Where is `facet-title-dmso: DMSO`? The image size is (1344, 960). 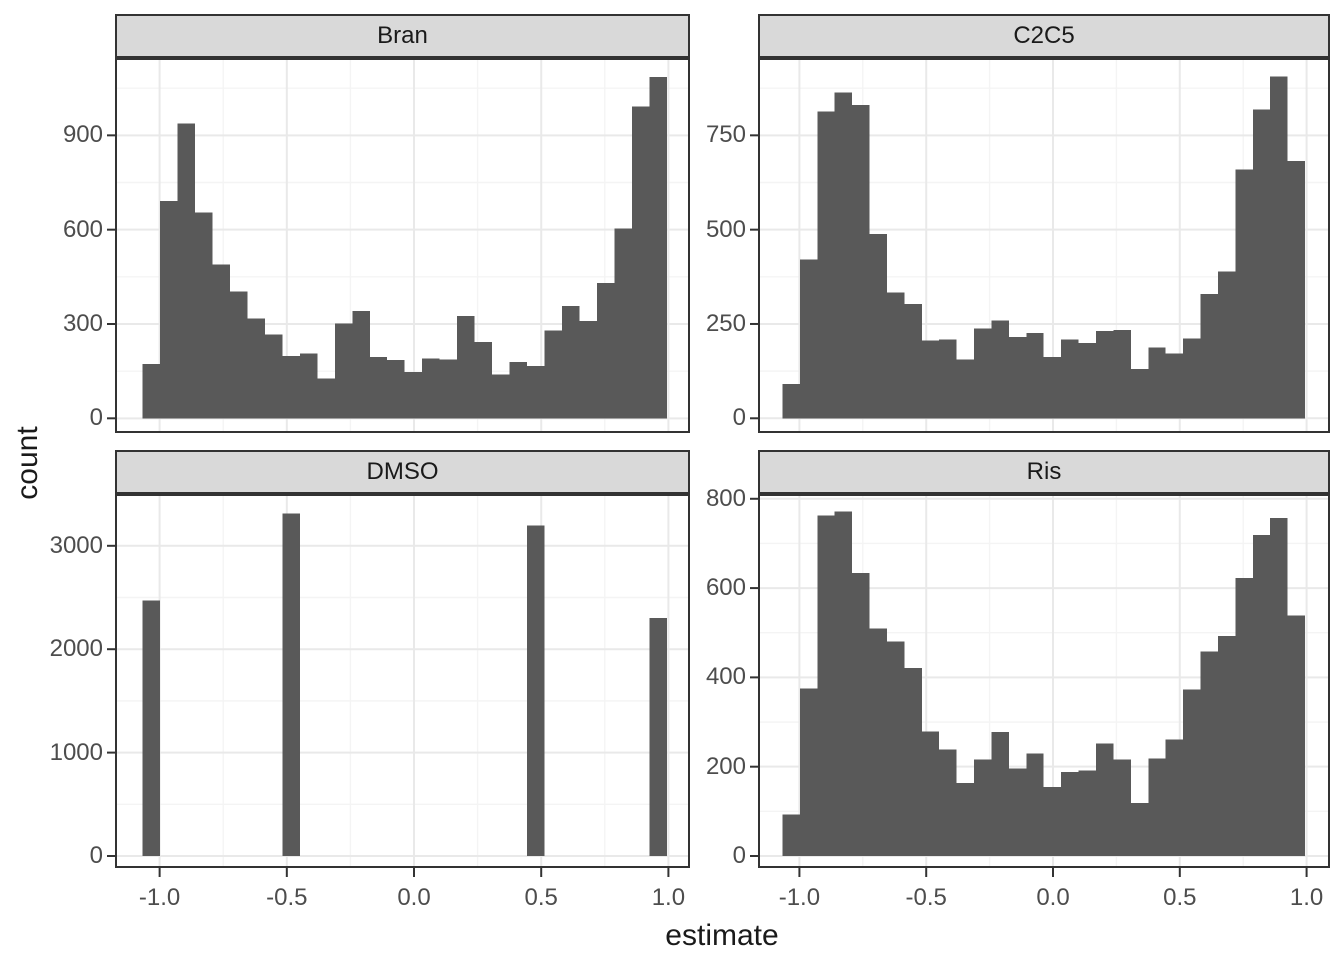
facet-title-dmso: DMSO is located at coordinates (402, 471).